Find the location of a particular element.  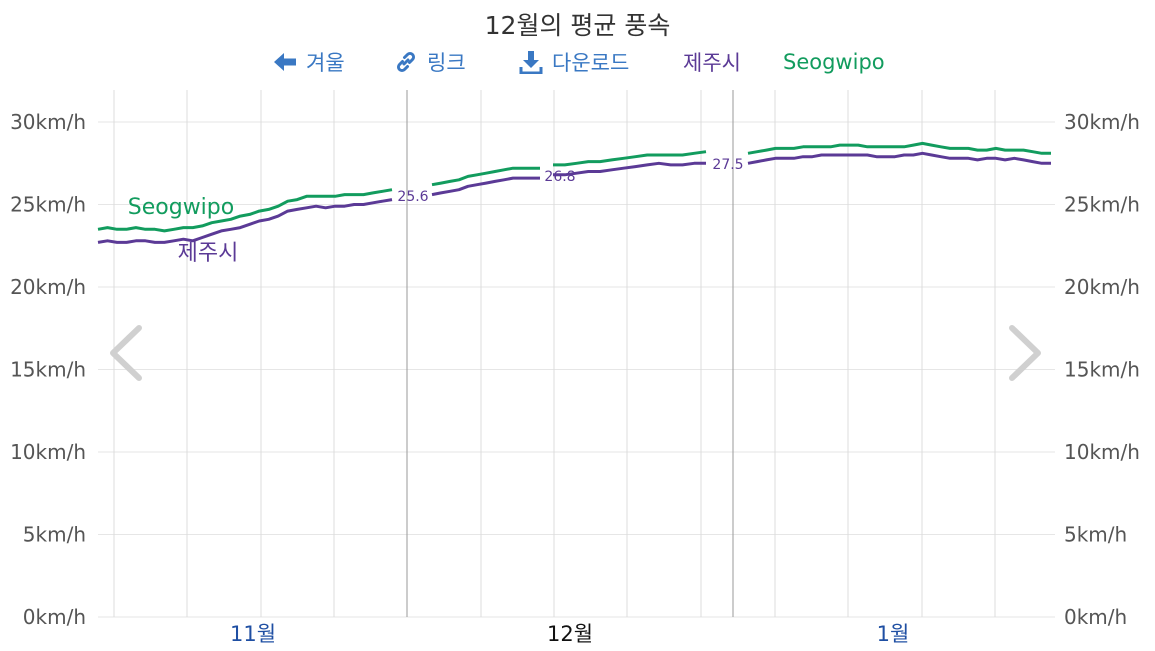

legend-label-jeju: 제주시 is located at coordinates (712, 63).